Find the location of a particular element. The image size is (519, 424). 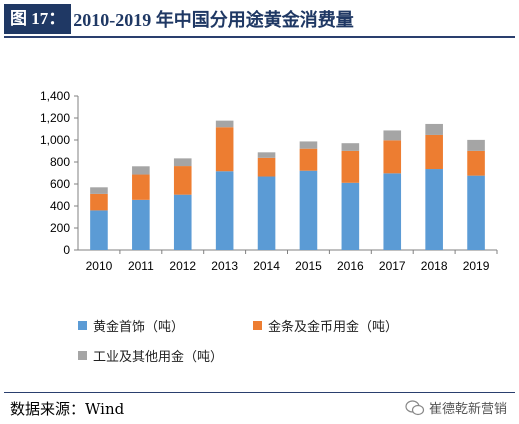

y-tick-label: 0 is located at coordinates (66, 250).